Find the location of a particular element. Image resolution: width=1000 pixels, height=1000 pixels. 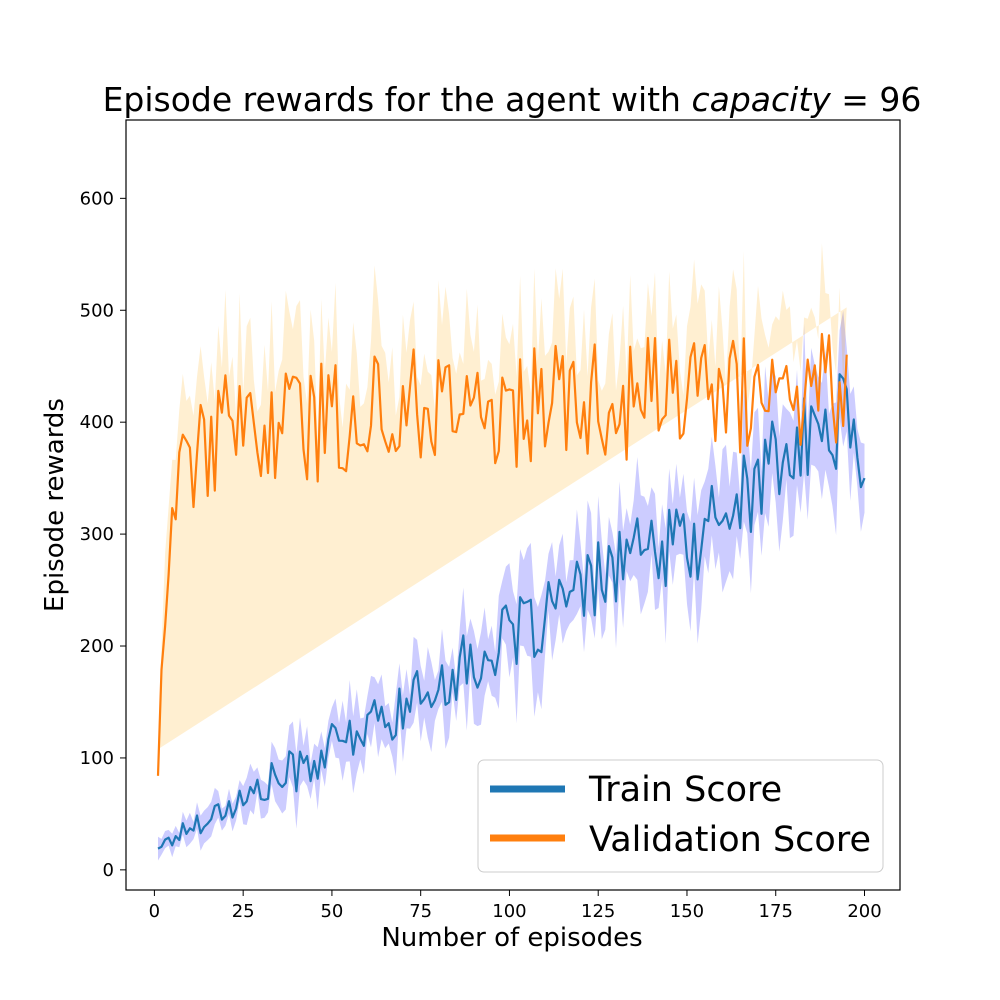

x-tick-label: 150 is located at coordinates (687, 911).